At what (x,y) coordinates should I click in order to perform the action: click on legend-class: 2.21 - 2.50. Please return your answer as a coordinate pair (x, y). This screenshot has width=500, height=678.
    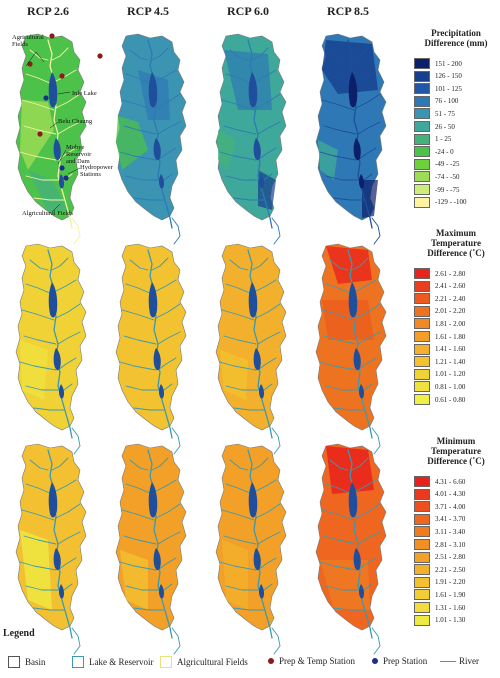
    Looking at the image, I should click on (440, 570).